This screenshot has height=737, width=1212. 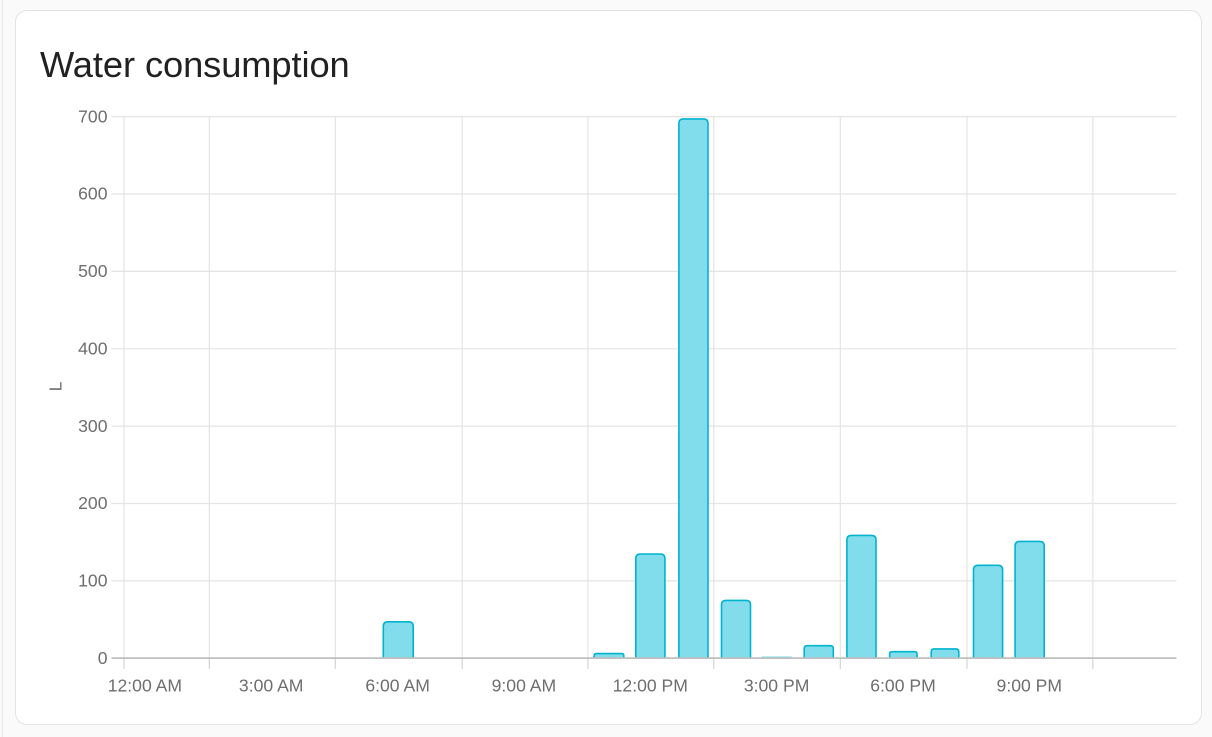 I want to click on svg-text: 0, so click(x=103, y=658).